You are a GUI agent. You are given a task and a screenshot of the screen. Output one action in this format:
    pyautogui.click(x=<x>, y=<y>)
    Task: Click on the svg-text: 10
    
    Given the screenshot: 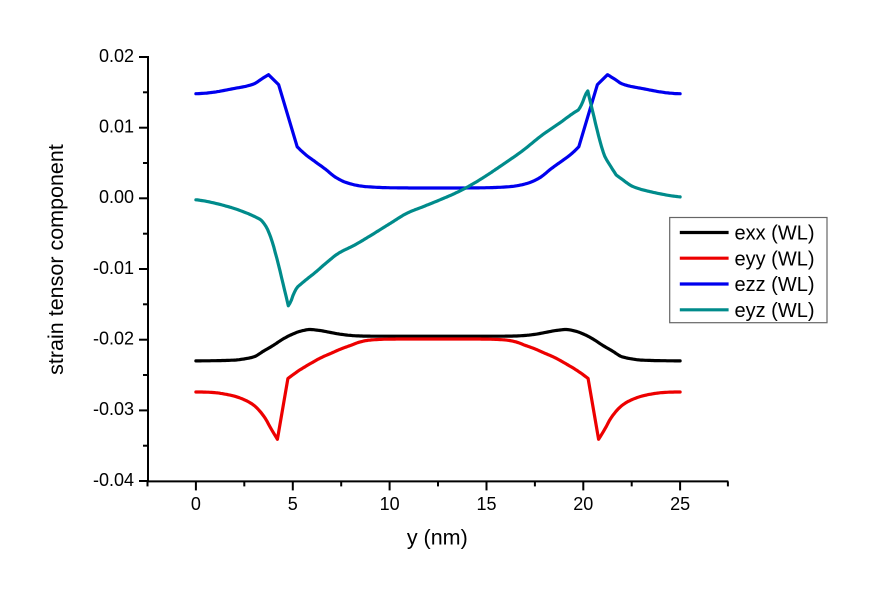 What is the action you would take?
    pyautogui.click(x=390, y=504)
    